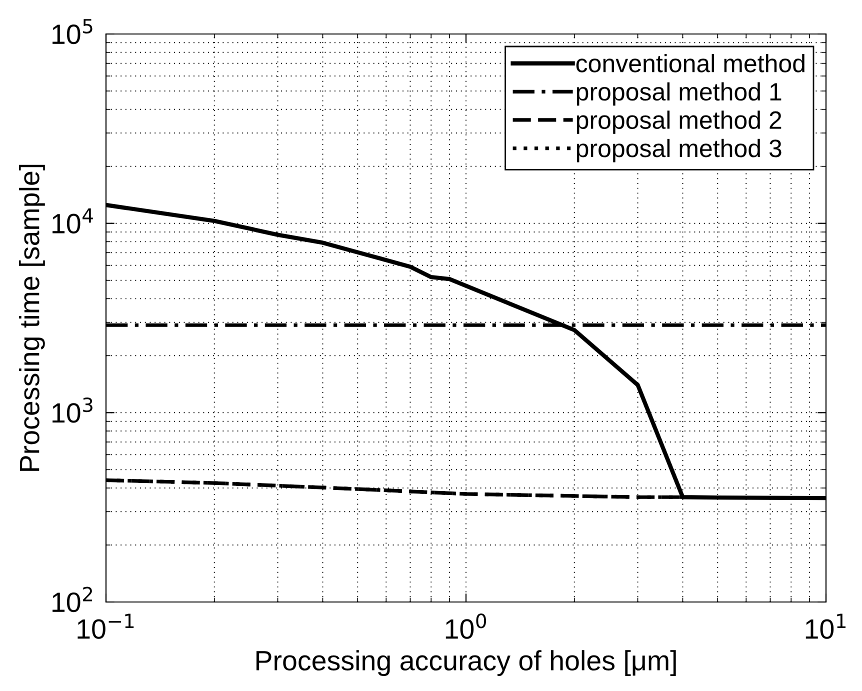 The width and height of the screenshot is (862, 691). What do you see at coordinates (826, 626) in the screenshot?
I see `x-tick-label: 10$^{1}$` at bounding box center [826, 626].